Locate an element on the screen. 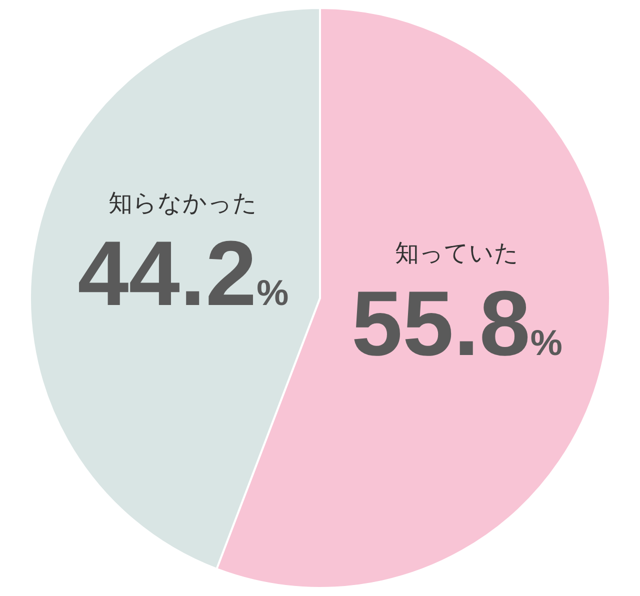  data-label: 44.2% is located at coordinates (183, 273).